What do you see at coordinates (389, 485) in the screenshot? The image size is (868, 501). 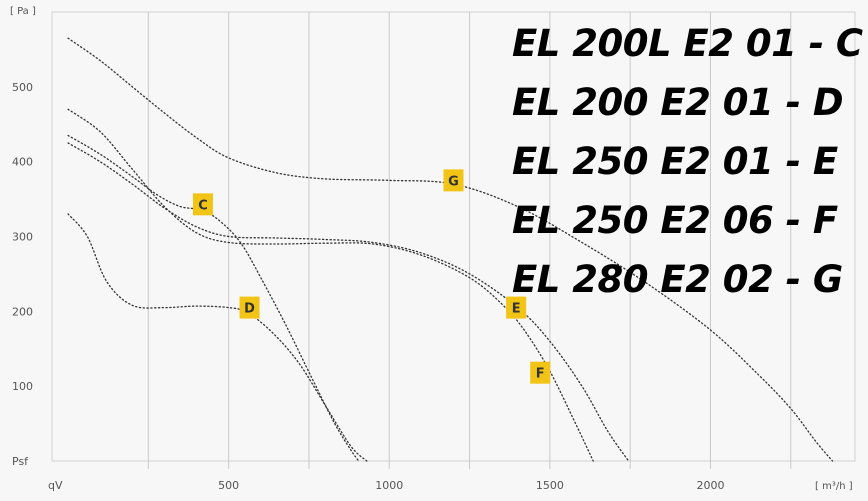 I see `x-tick-label: 1000` at bounding box center [389, 485].